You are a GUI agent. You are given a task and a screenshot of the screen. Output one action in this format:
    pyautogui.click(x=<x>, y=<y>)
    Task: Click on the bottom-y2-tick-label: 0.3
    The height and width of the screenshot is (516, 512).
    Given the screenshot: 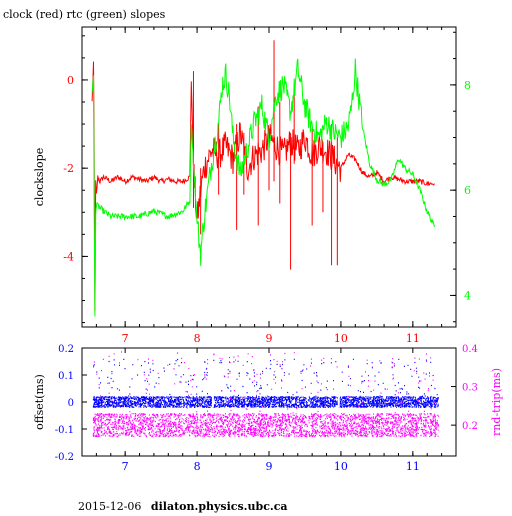 What is the action you would take?
    pyautogui.click(x=470, y=388)
    